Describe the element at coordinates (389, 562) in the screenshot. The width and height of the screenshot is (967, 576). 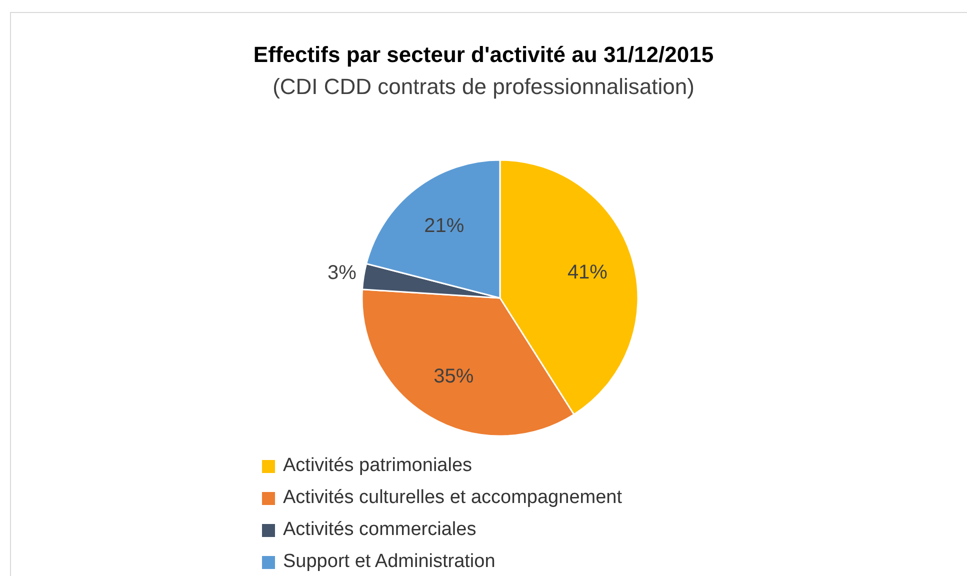
I see `legend-label: Support et Administration` at that location.